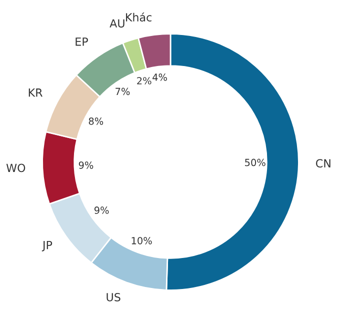  Describe the element at coordinates (159, 77) in the screenshot. I see `data-label: 4%` at that location.